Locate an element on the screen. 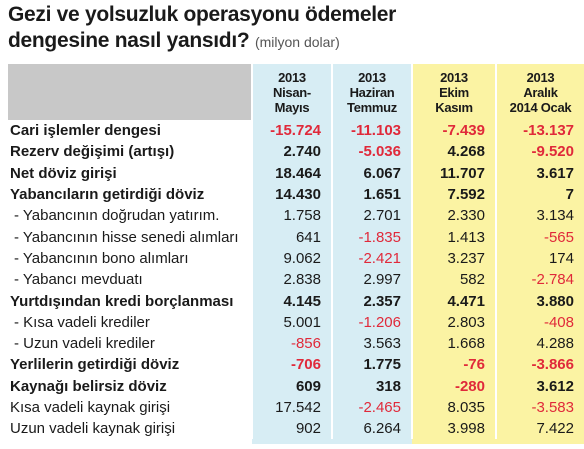  value-cell: 7.422 is located at coordinates (539, 429).